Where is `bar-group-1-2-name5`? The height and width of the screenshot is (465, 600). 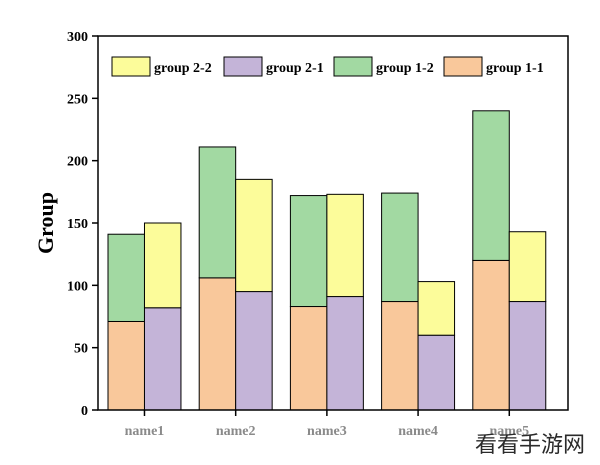
bar-group-1-2-name5 is located at coordinates (491, 185).